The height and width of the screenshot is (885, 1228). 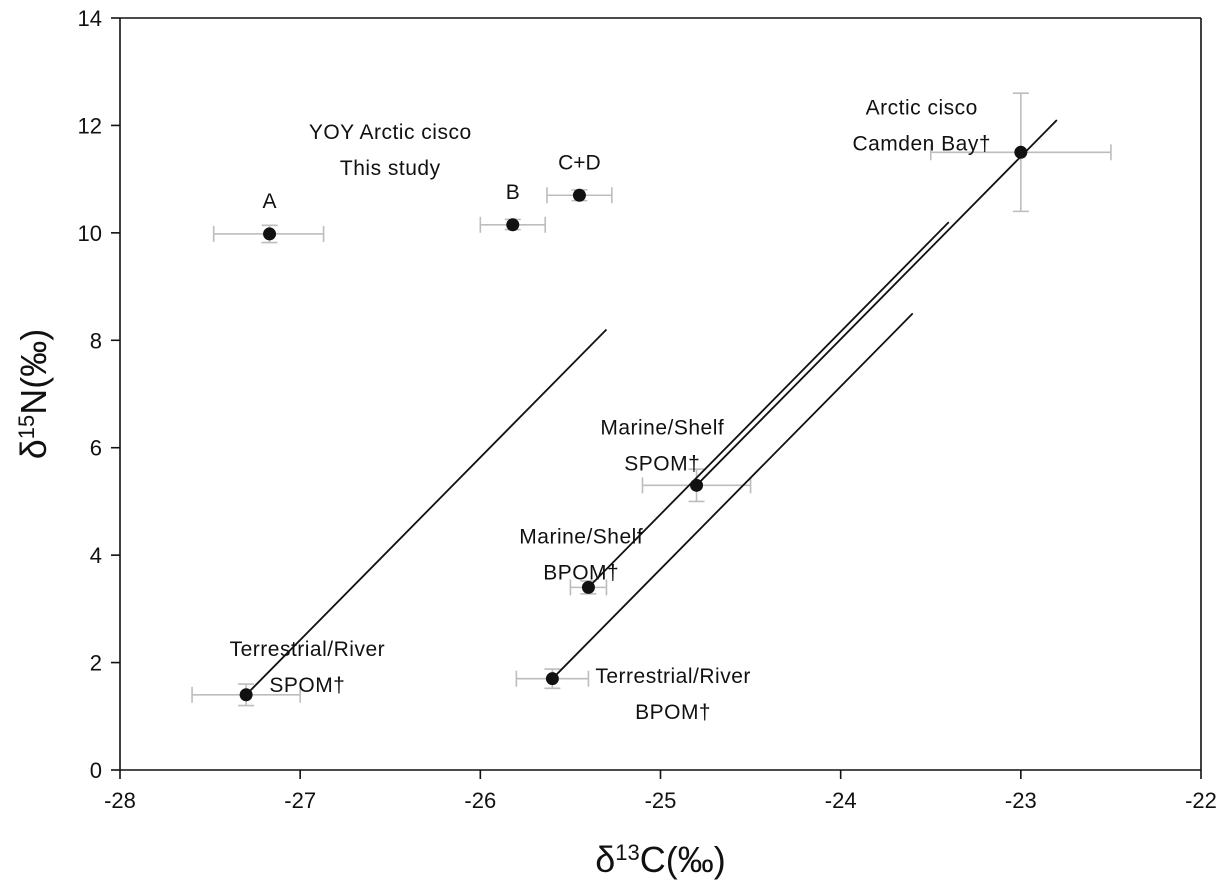 What do you see at coordinates (90, 18) in the screenshot?
I see `y-tick-label: 14` at bounding box center [90, 18].